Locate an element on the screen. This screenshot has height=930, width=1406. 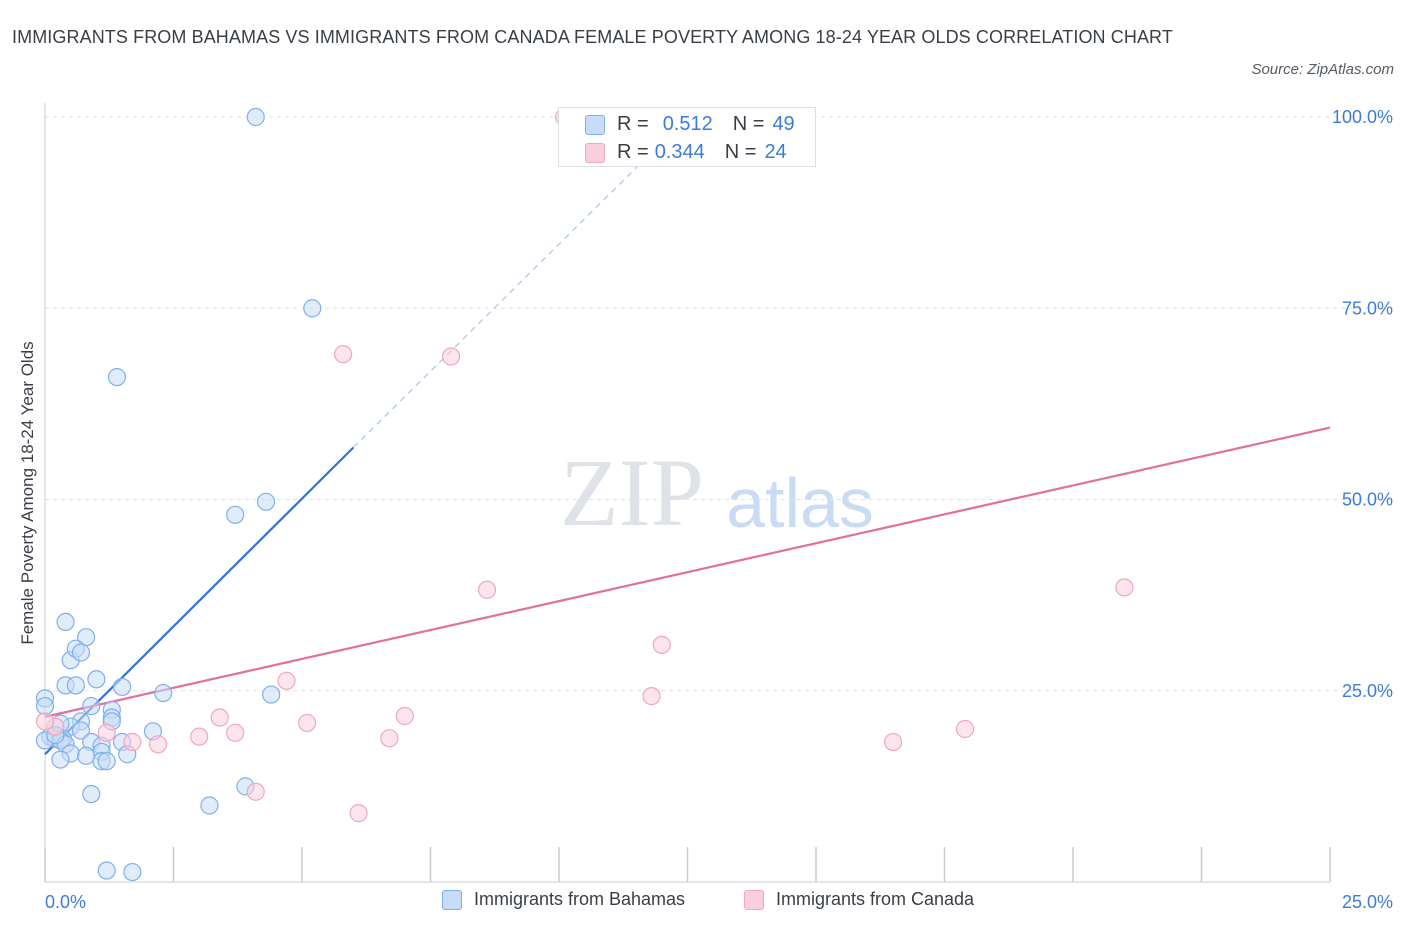
watermark-atlas: atlas is located at coordinates (800, 503).